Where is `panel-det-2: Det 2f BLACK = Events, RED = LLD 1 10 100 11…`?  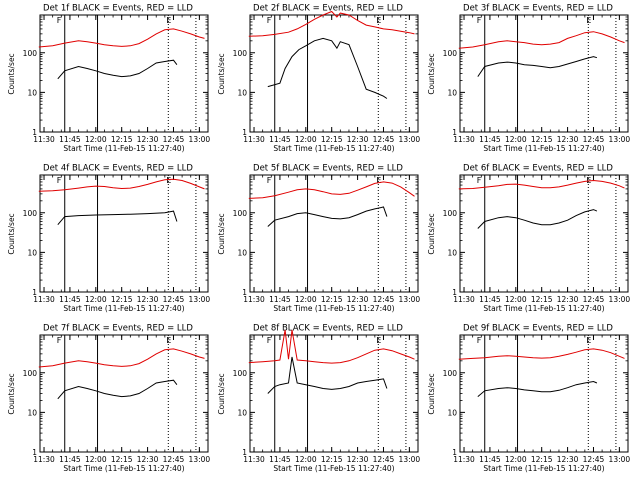
panel-det-2: Det 2f BLACK = Events, RED = LLD 1 10 100 11… is located at coordinates (318, 79).